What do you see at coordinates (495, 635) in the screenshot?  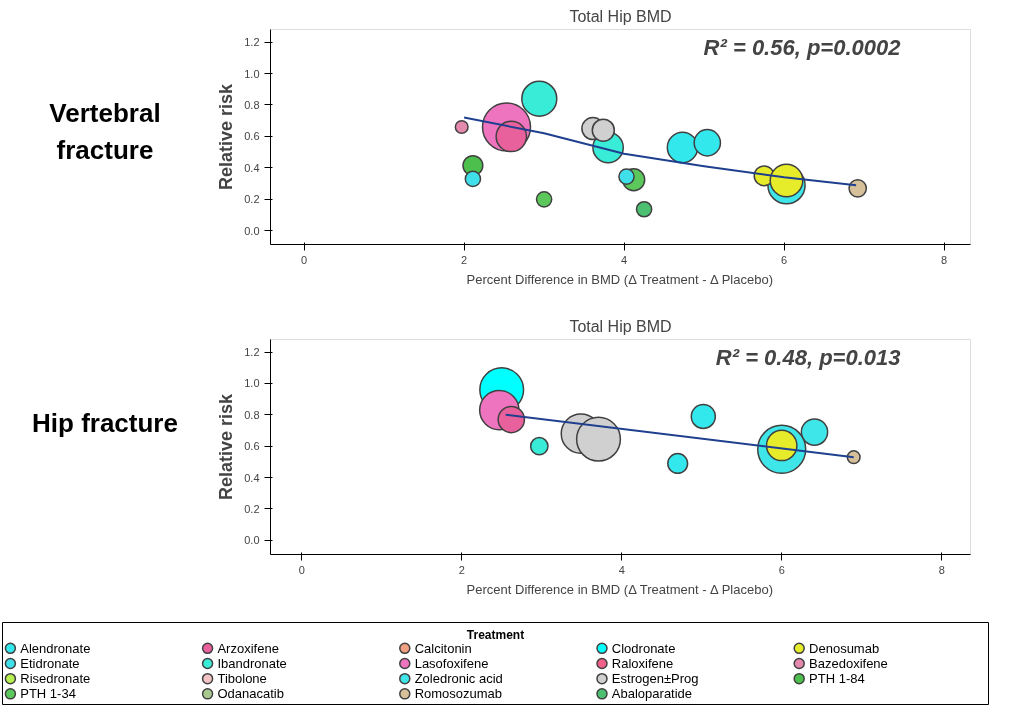 I see `legend-title: Treatment` at bounding box center [495, 635].